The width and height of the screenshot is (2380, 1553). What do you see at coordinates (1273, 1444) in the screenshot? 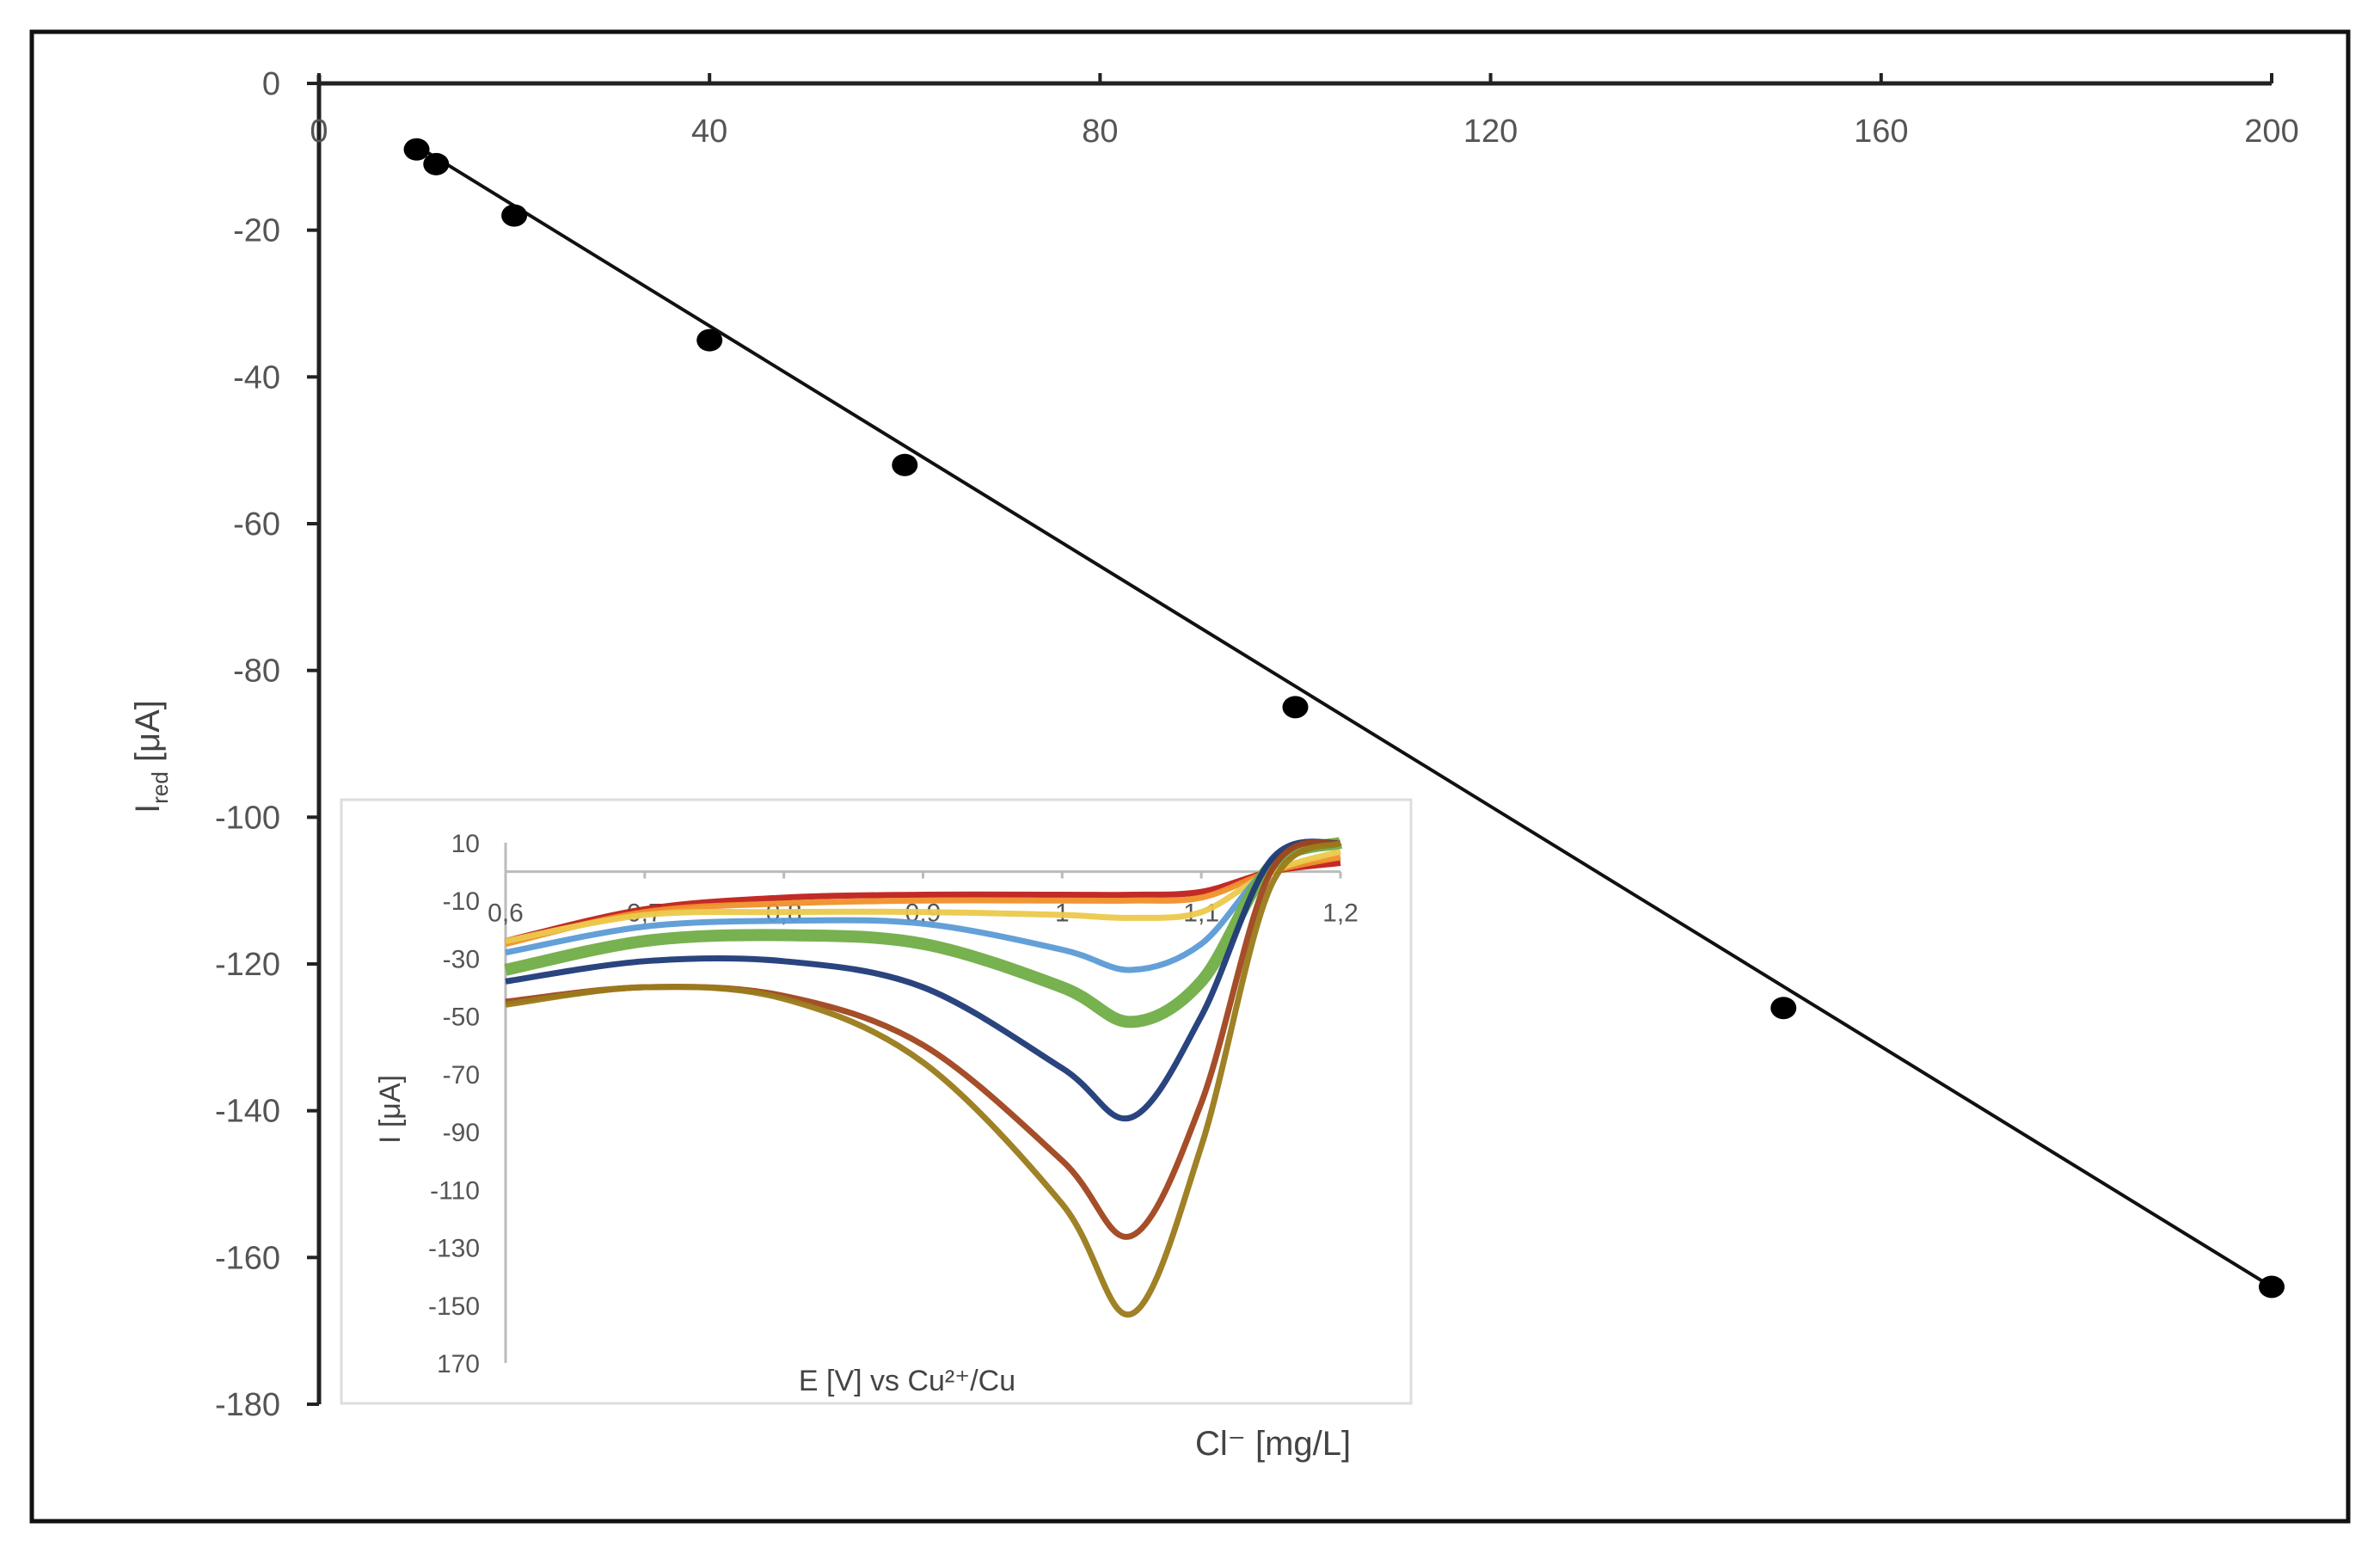
I see `x-axis-label: Cl⁻ [mg/L]` at bounding box center [1273, 1444].